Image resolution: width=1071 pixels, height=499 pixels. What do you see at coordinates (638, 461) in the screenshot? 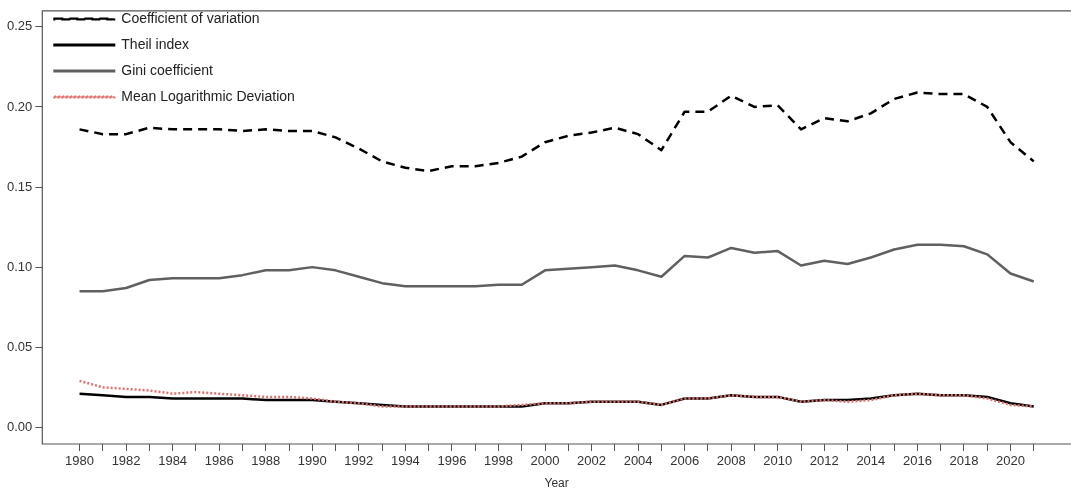
I see `x-tick-label: 2004` at bounding box center [638, 461].